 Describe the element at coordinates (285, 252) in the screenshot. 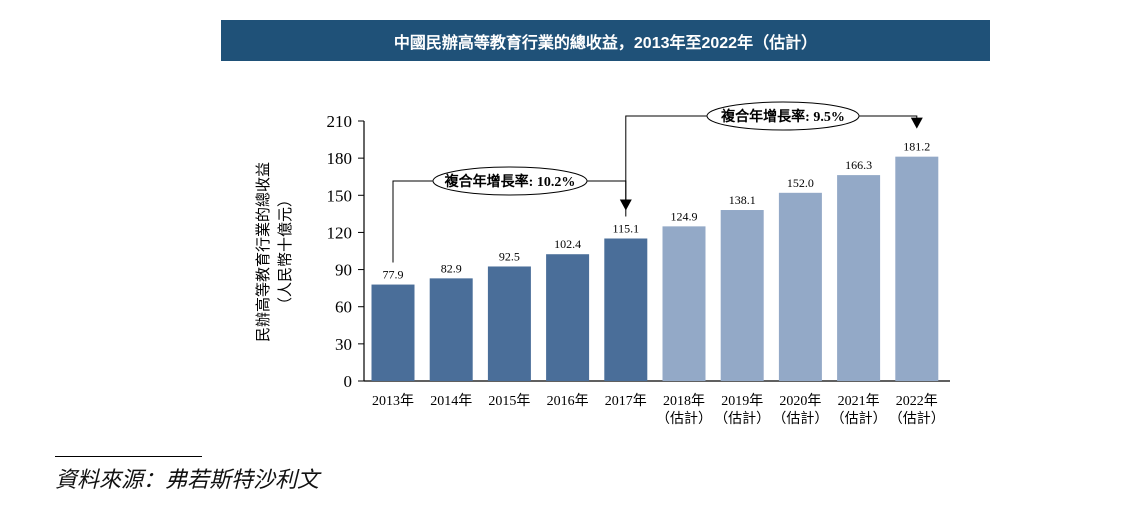

I see `y-axis-unit-label: （人民幣十億元）` at that location.